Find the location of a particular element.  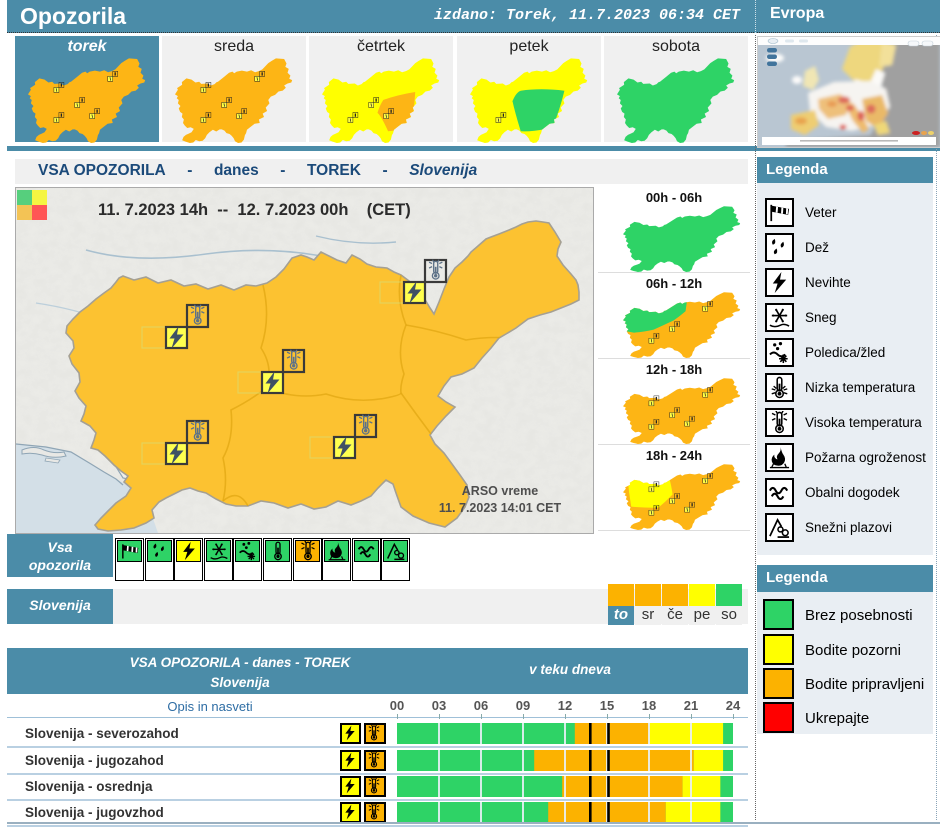

svg-text:11. 7.2023 14h -- 12. 7.202: 11. 7.2023 14h -- 12. 7.2023 00h (CET) is located at coordinates (254, 210).